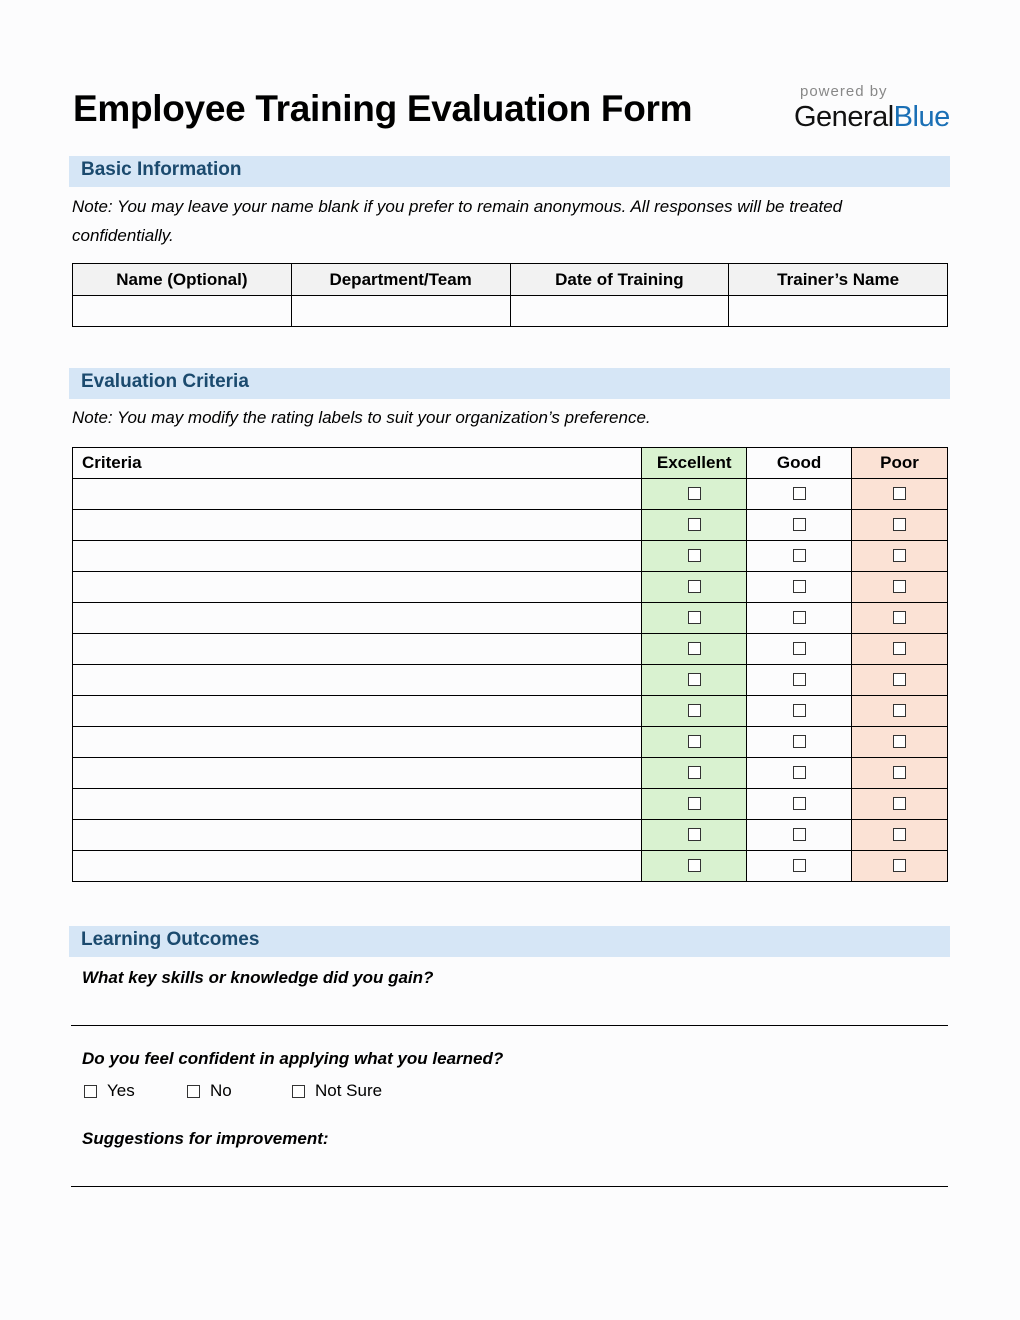 The image size is (1020, 1320). Describe the element at coordinates (182, 311) in the screenshot. I see `name-field` at that location.